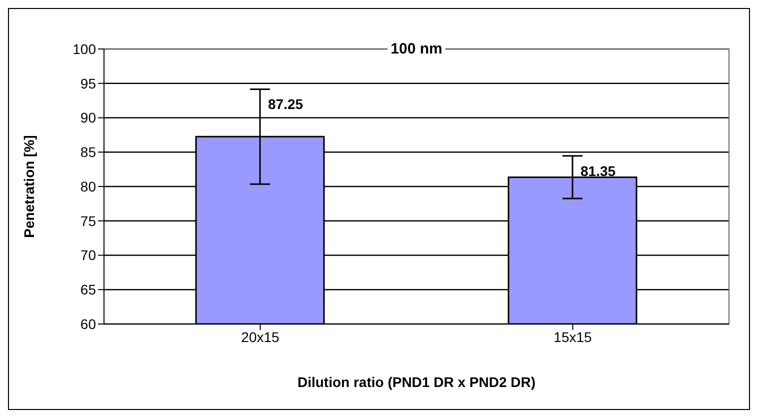 The width and height of the screenshot is (759, 416). I want to click on y-tick-label: 90, so click(88, 118).